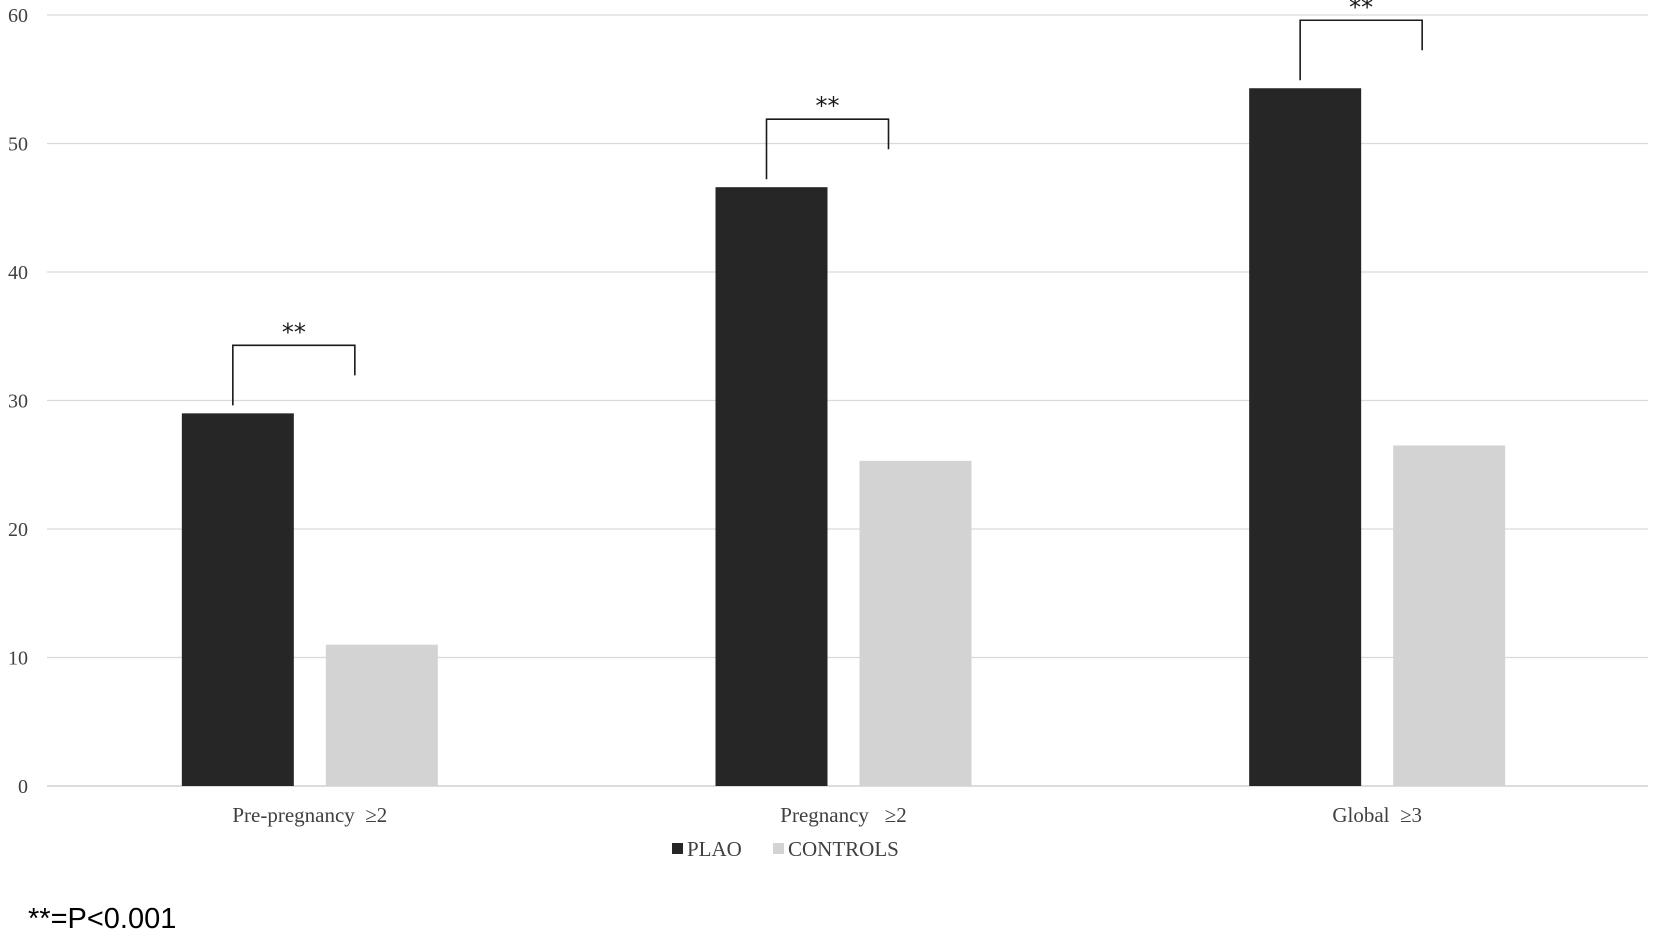 Image resolution: width=1654 pixels, height=944 pixels. I want to click on legend: PLAO CONTROLS, so click(785, 849).